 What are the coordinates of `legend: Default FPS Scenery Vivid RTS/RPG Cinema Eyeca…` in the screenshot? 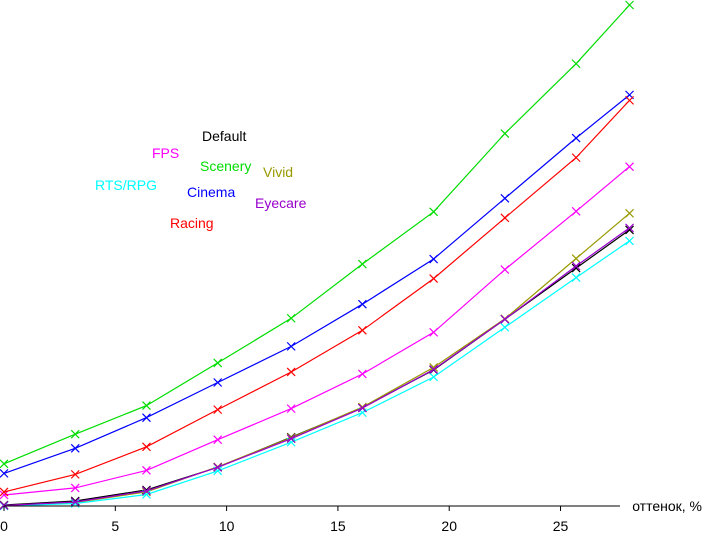 It's located at (201, 179).